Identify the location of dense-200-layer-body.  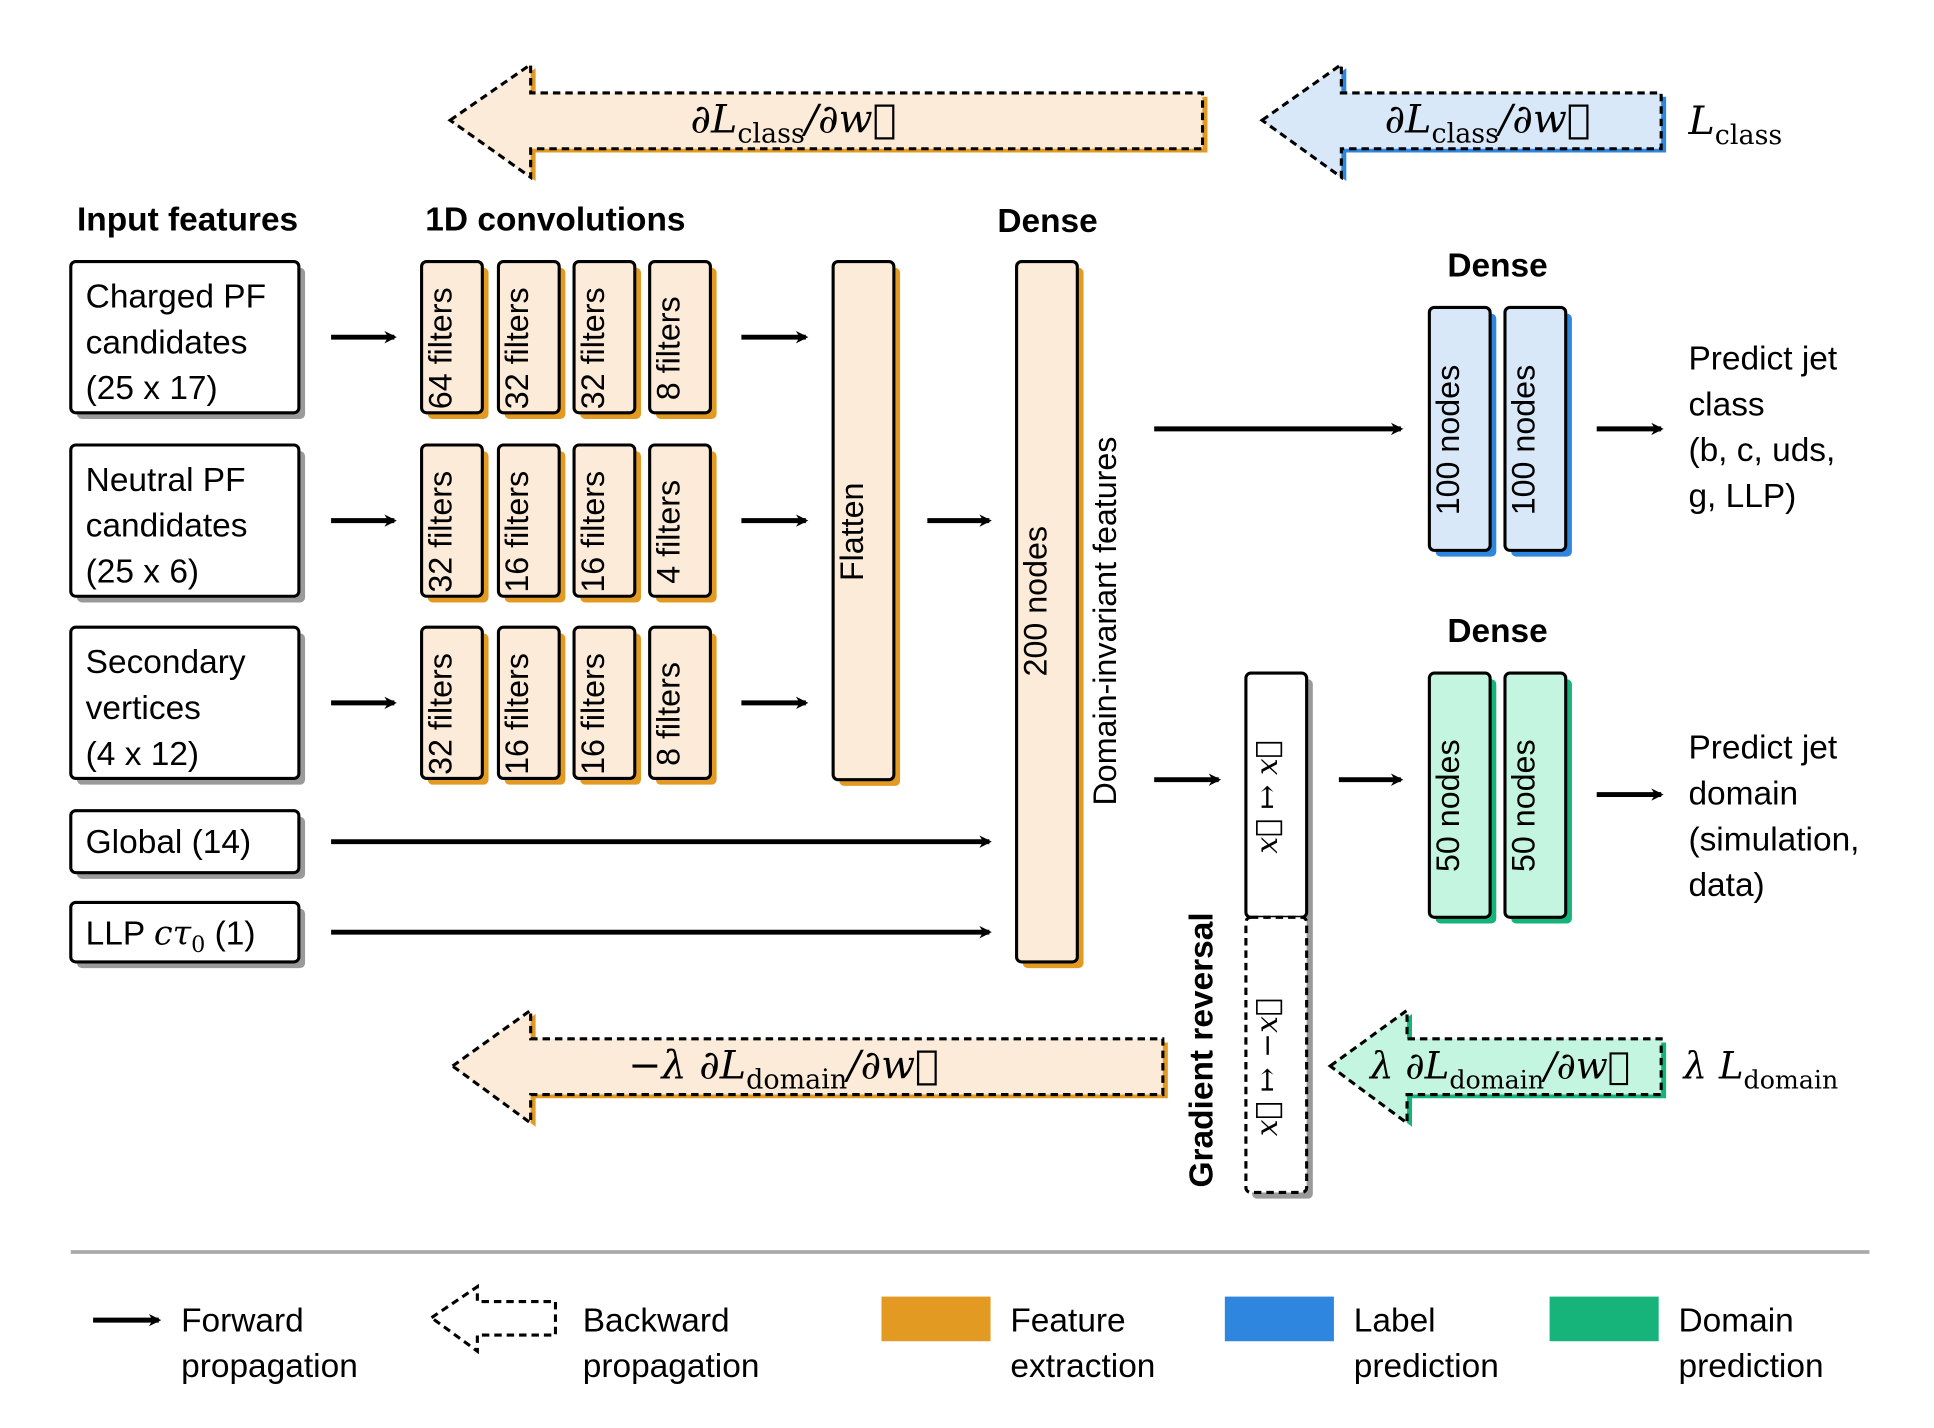
(1047, 612).